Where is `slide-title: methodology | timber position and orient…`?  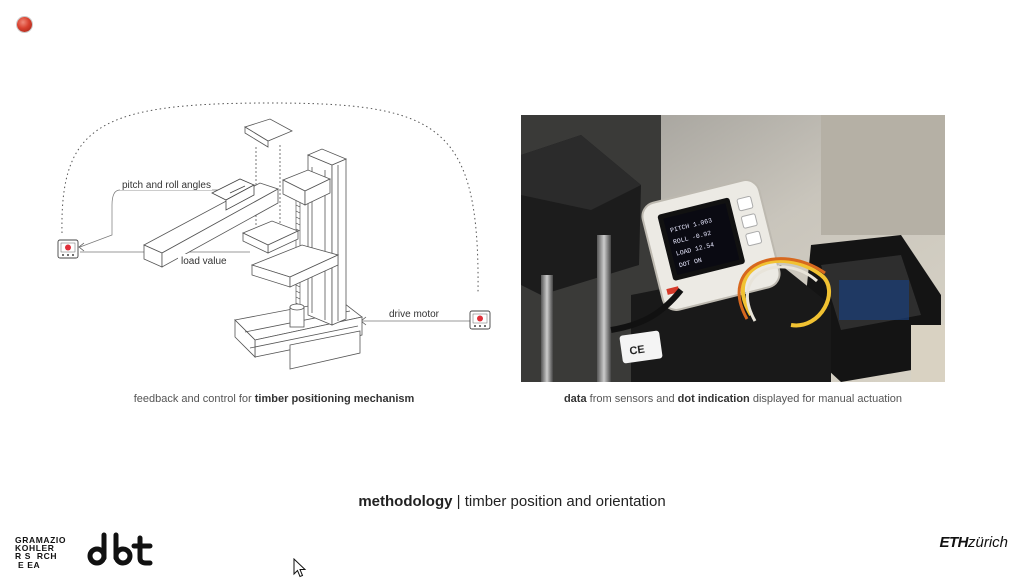
slide-title: methodology | timber position and orient… is located at coordinates (512, 501).